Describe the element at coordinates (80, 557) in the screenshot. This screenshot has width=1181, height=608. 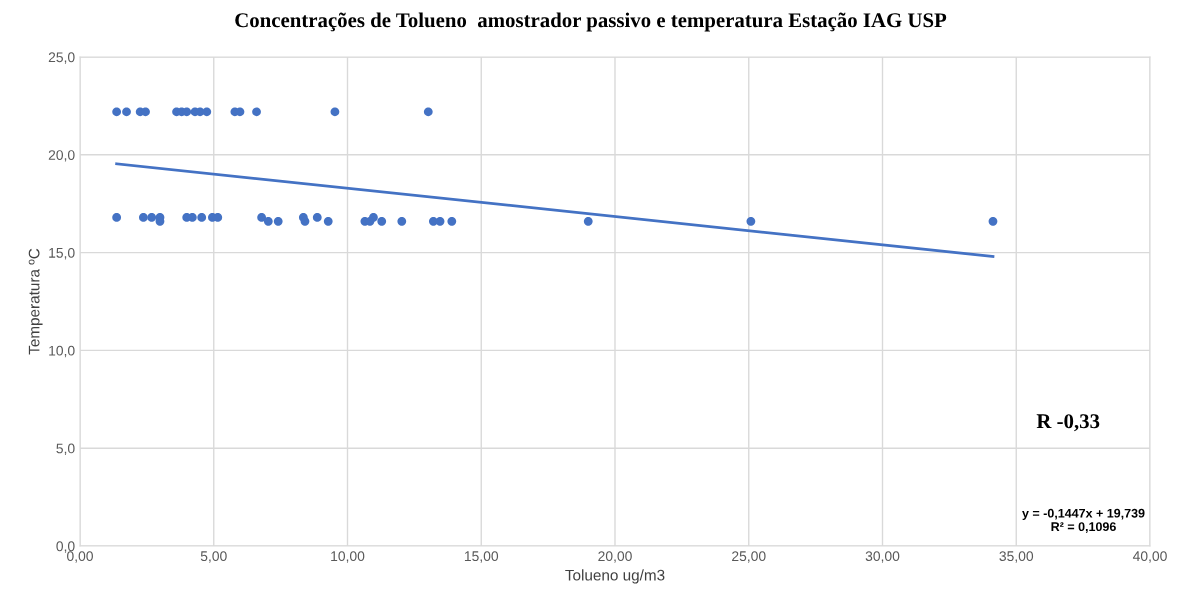
I see `x-tick-label: 0,00` at that location.